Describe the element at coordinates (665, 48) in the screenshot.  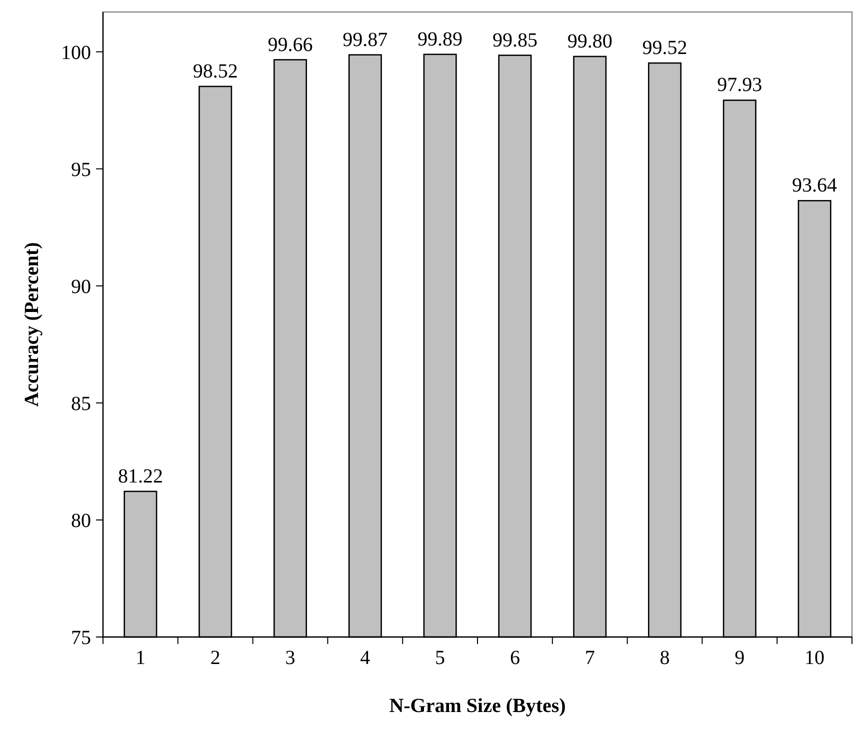
I see `data-label: 99.52` at that location.